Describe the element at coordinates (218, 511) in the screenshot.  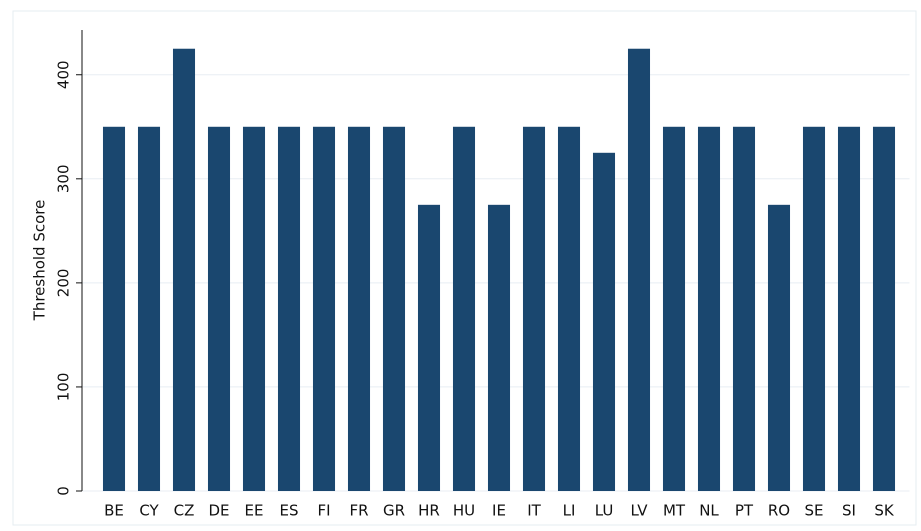
I see `x-tick-label: DE` at that location.